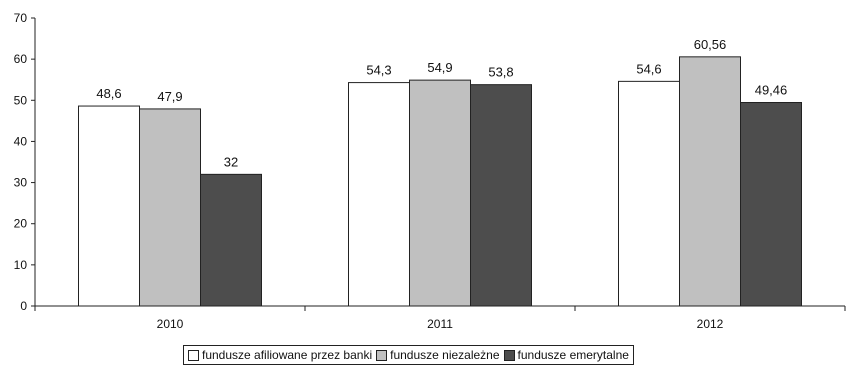 Image resolution: width=848 pixels, height=368 pixels. What do you see at coordinates (445, 355) in the screenshot?
I see `legend-label-1: fundusze niezależne` at bounding box center [445, 355].